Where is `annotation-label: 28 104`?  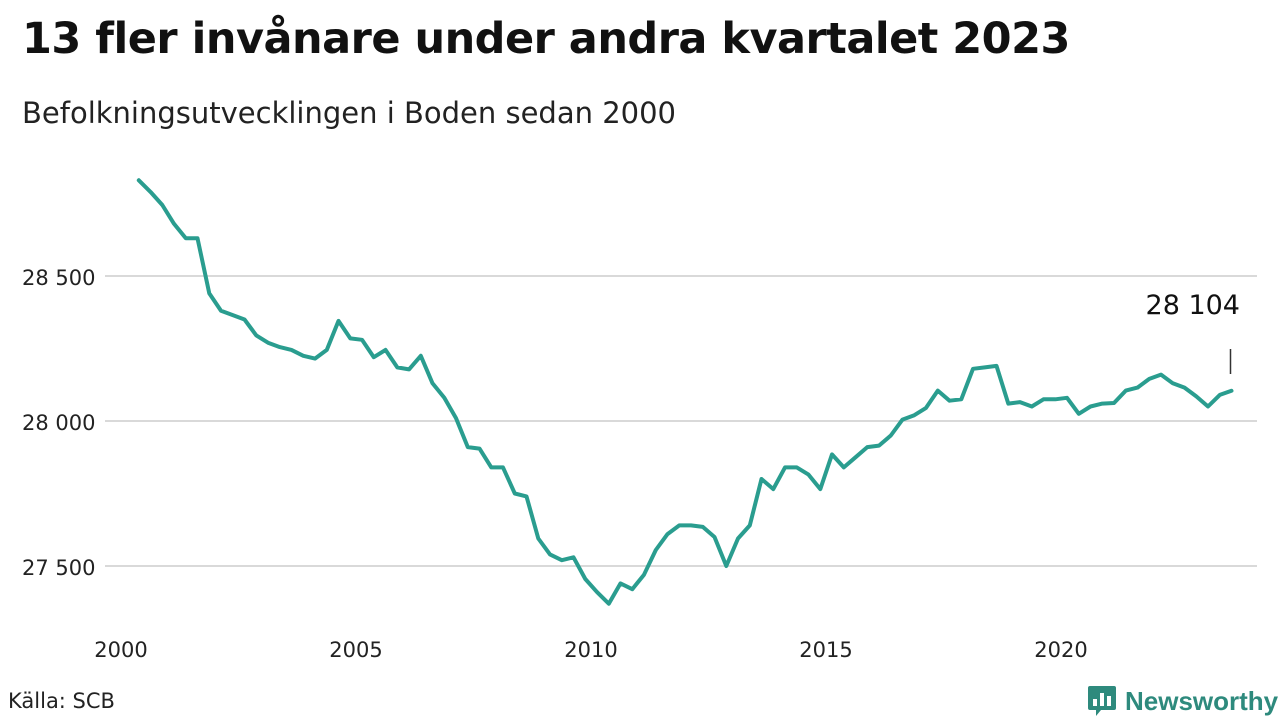 annotation-label: 28 104 is located at coordinates (1193, 305).